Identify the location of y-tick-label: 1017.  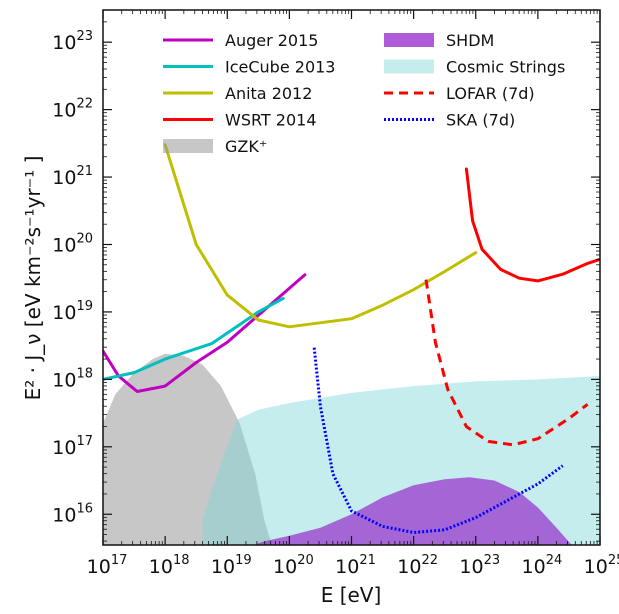
(72, 446).